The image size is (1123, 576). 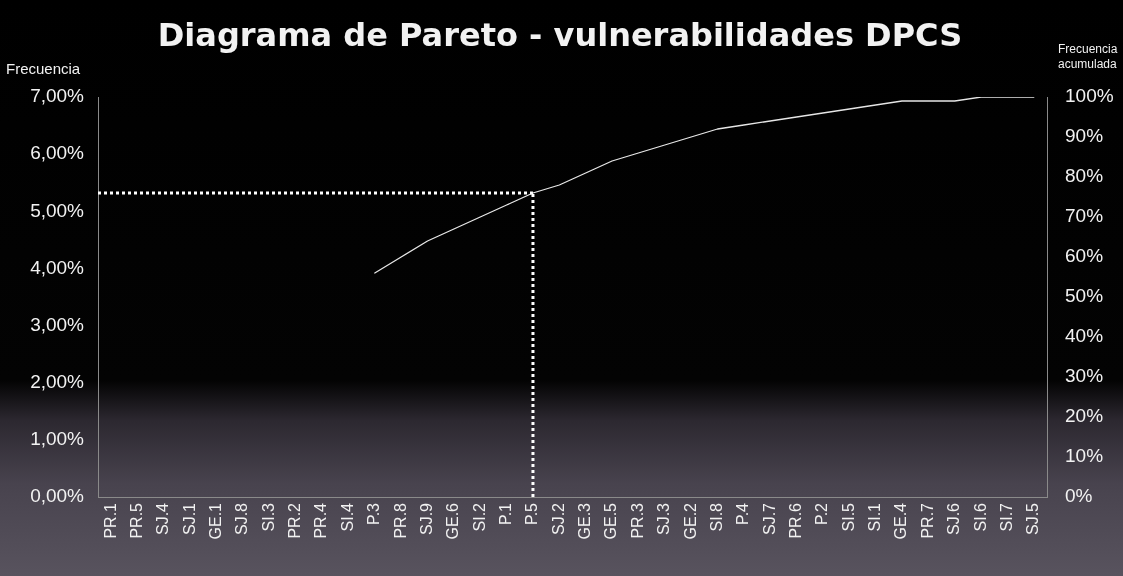 What do you see at coordinates (1084, 256) in the screenshot?
I see `y2-tick-label: 60%` at bounding box center [1084, 256].